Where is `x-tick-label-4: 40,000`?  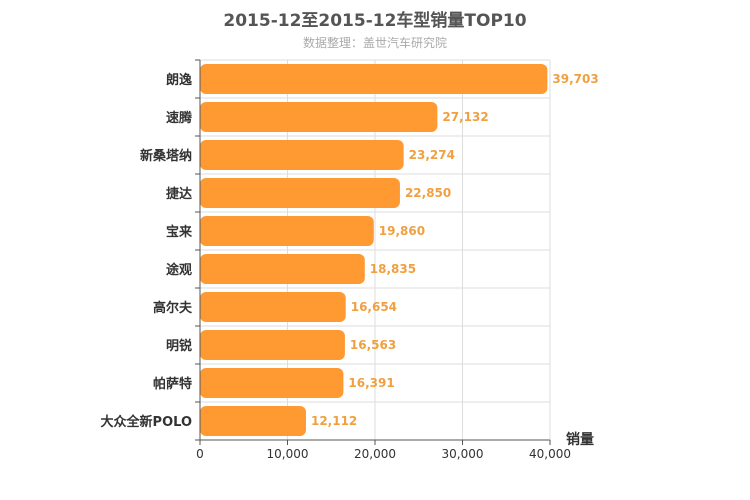 x-tick-label-4: 40,000 is located at coordinates (550, 454).